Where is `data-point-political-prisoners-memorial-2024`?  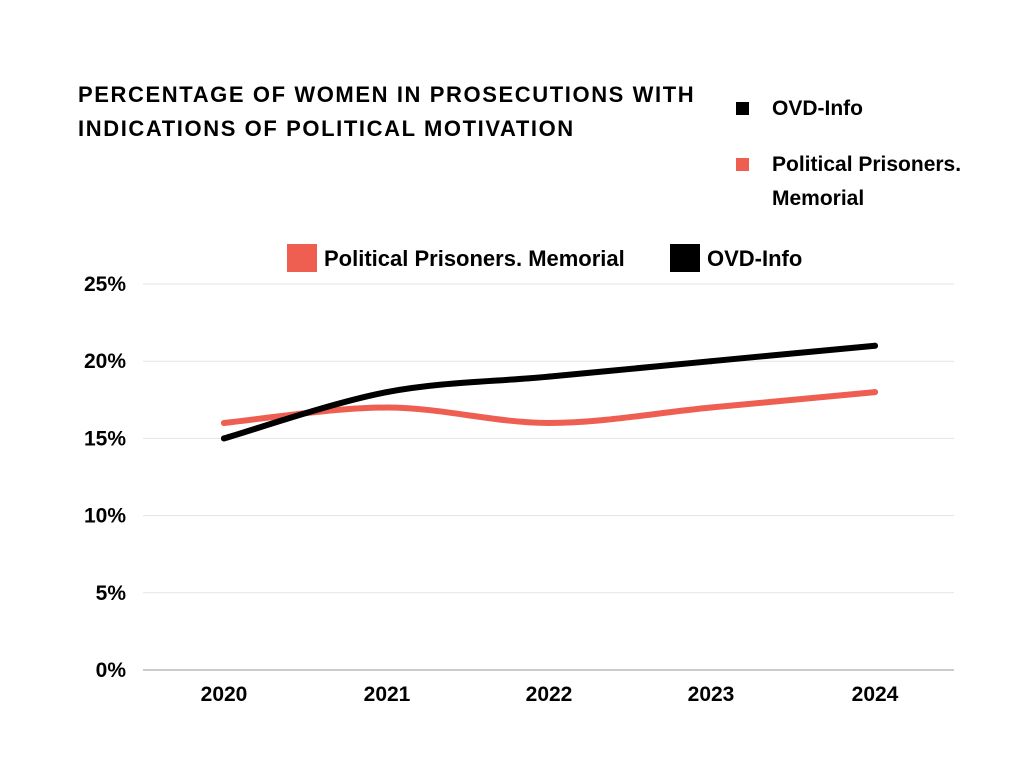 data-point-political-prisoners-memorial-2024 is located at coordinates (875, 392).